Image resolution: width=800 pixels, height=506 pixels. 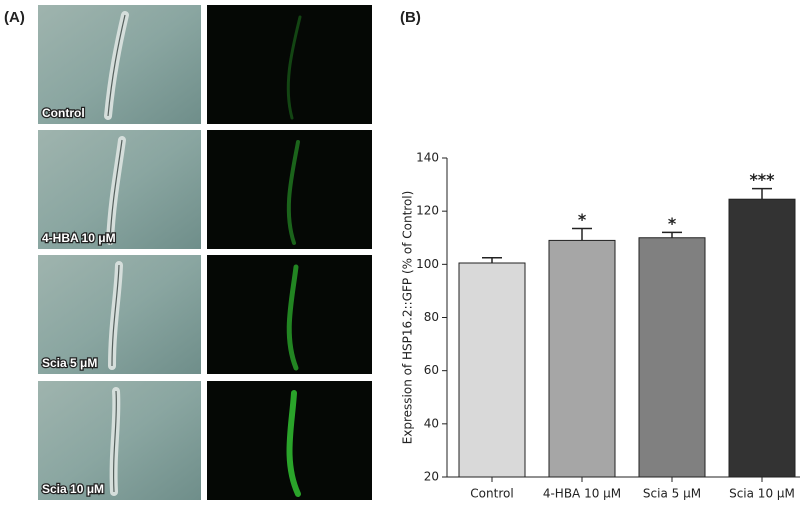 I want to click on image-label: Scia 10 μM, so click(x=73, y=489).